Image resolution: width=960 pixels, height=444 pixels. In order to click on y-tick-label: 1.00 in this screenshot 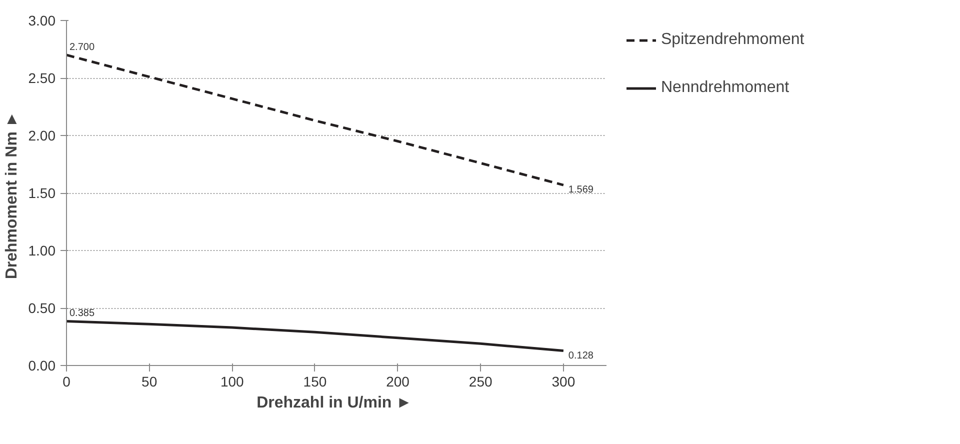, I will do `click(42, 250)`.